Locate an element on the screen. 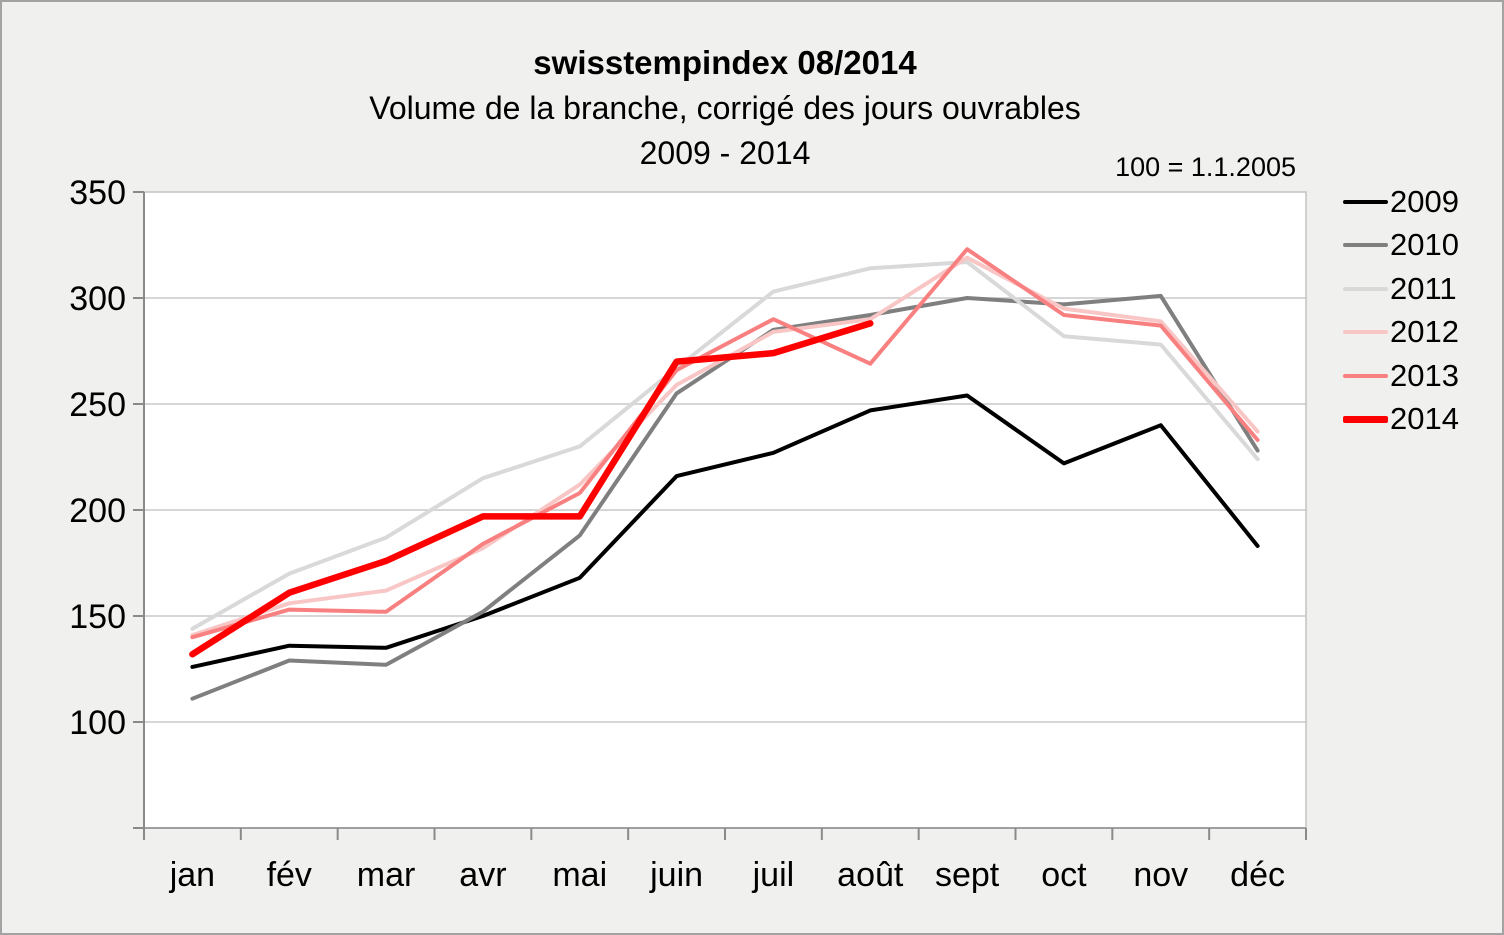 The height and width of the screenshot is (935, 1504). x-axis-label: nov is located at coordinates (1160, 875).